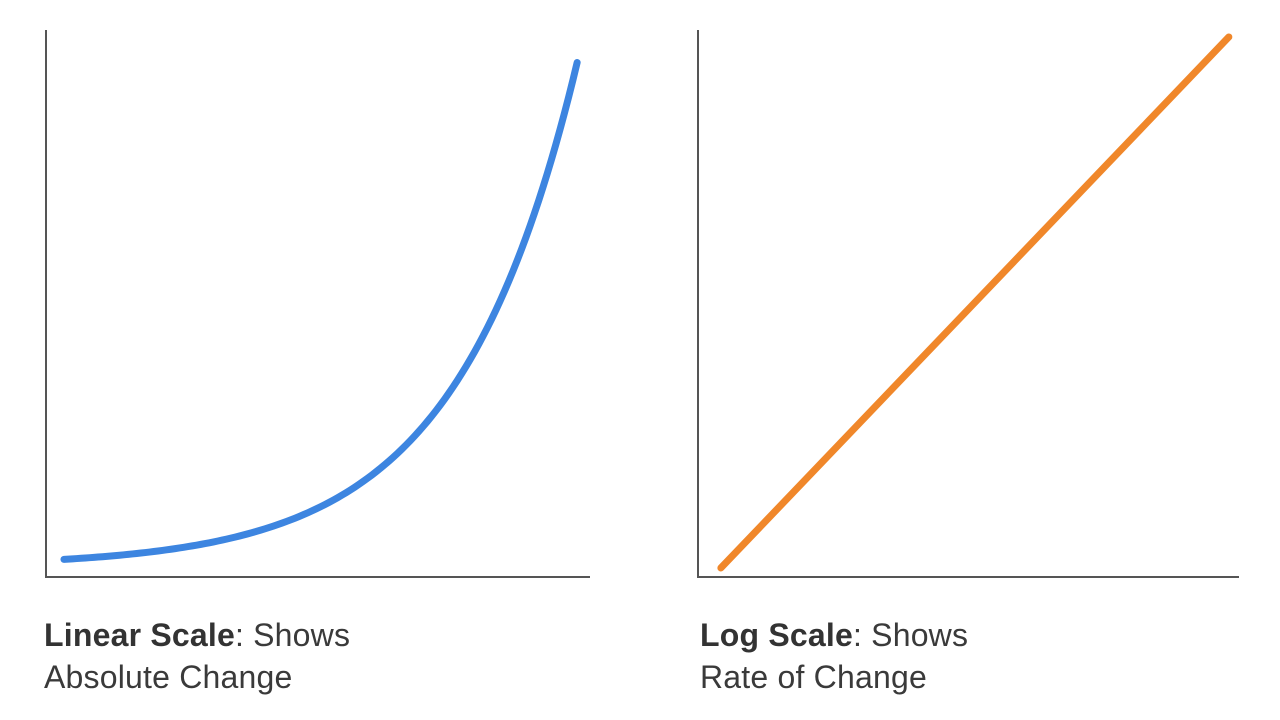  What do you see at coordinates (776, 635) in the screenshot?
I see `caption-emphasis: Log Scale` at bounding box center [776, 635].